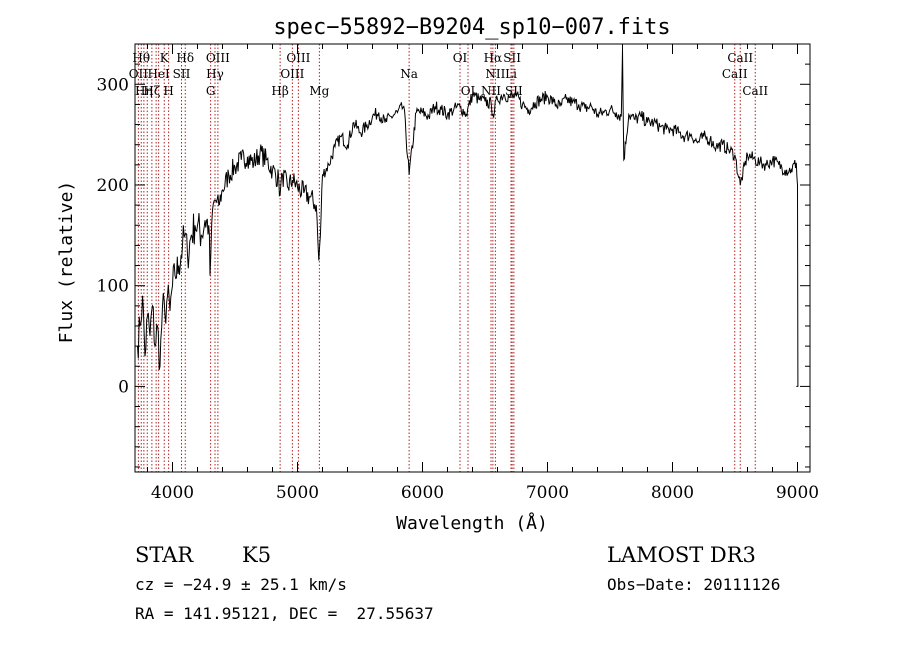 The height and width of the screenshot is (649, 900). What do you see at coordinates (211, 91) in the screenshot?
I see `line-label: G` at bounding box center [211, 91].